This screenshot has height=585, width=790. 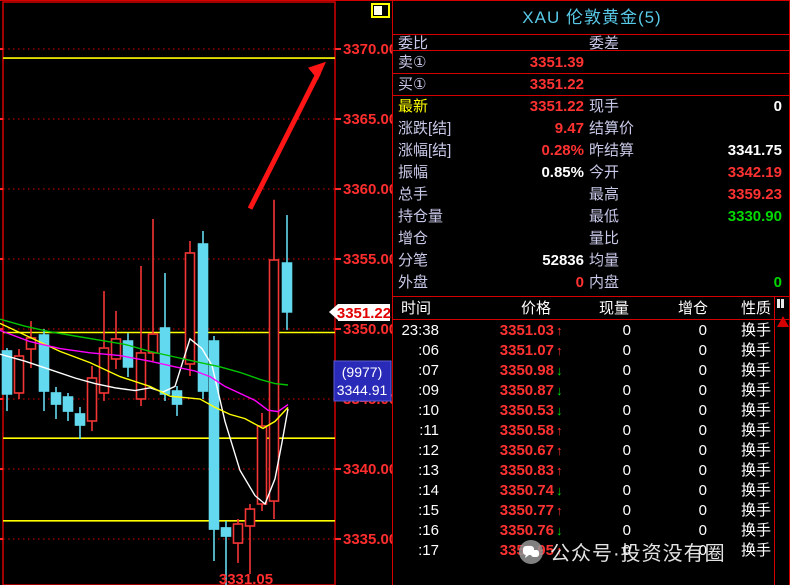 What do you see at coordinates (782, 440) in the screenshot?
I see `tick-table-scrollbar` at bounding box center [782, 440].